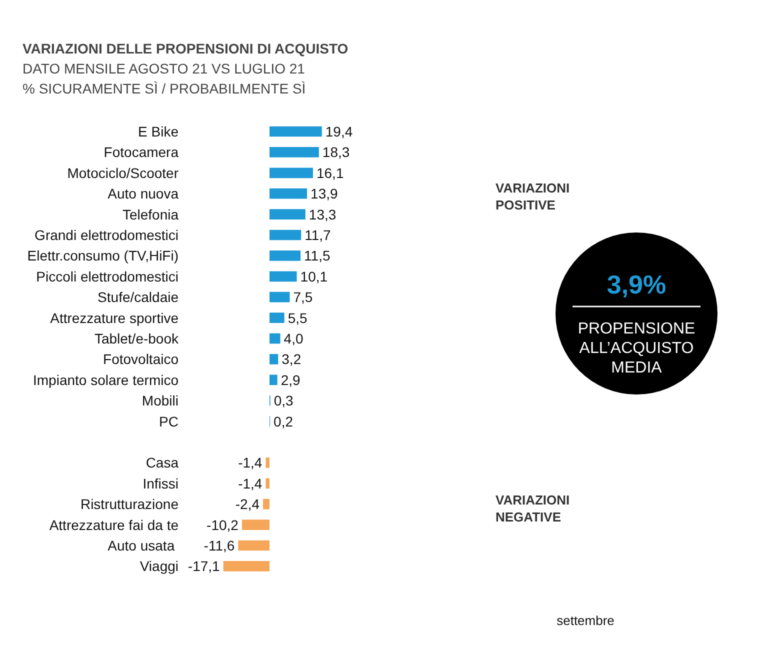  Describe the element at coordinates (314, 276) in the screenshot. I see `data-label: 10,1` at that location.